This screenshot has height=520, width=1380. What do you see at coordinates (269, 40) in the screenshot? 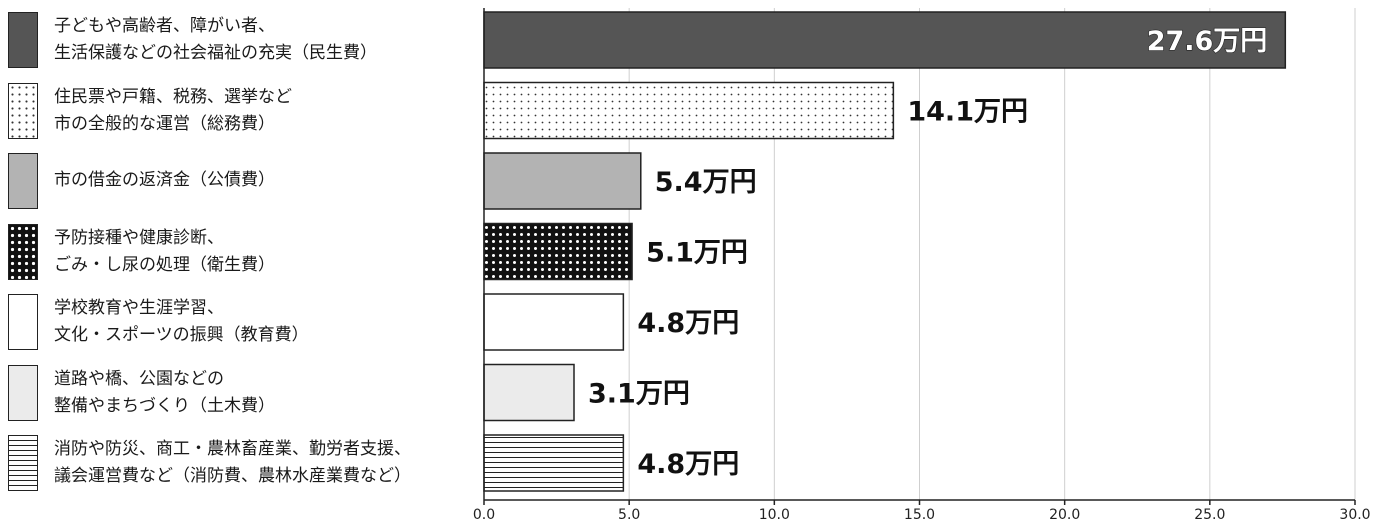
I see `legend-label: 子どもや高齢者、障がい者、生活保護などの社会福祉の充実（民生費）` at bounding box center [269, 40].